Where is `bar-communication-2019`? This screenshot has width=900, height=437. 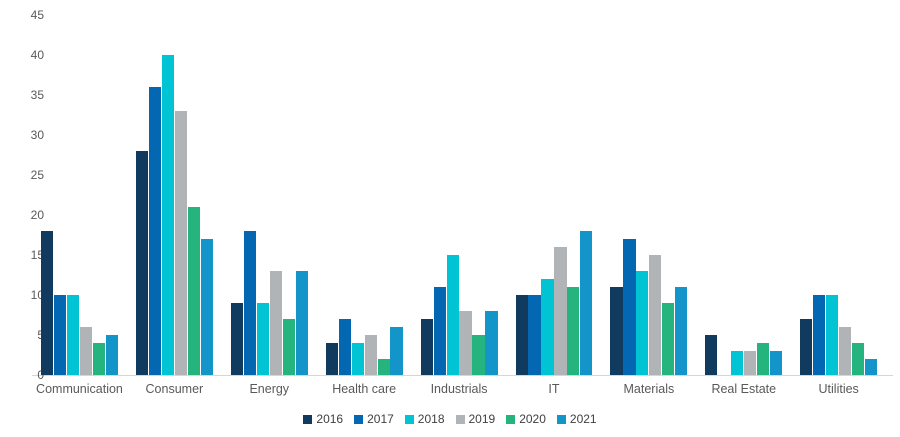 bar-communication-2019 is located at coordinates (86, 351).